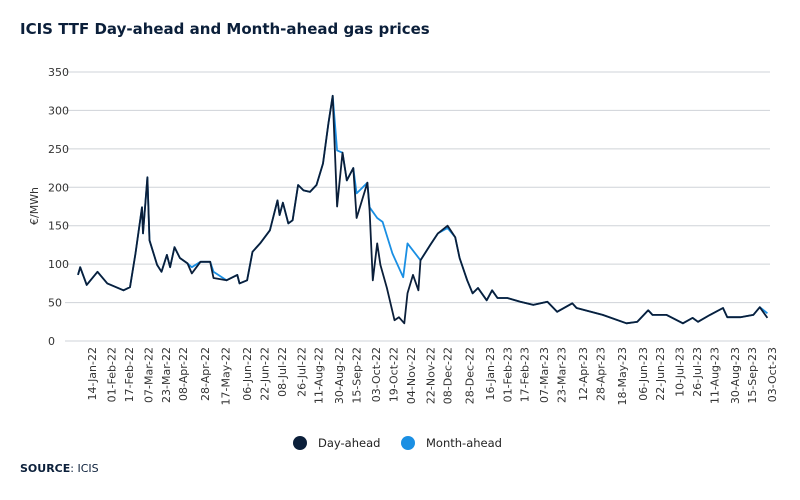 This screenshot has height=500, width=800. I want to click on x-tick-label: 06-Jun-23, so click(643, 374).